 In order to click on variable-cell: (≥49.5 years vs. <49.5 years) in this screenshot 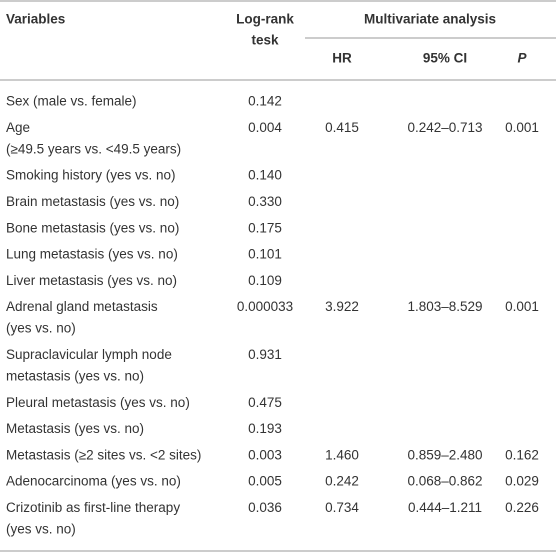, I will do `click(93, 148)`.